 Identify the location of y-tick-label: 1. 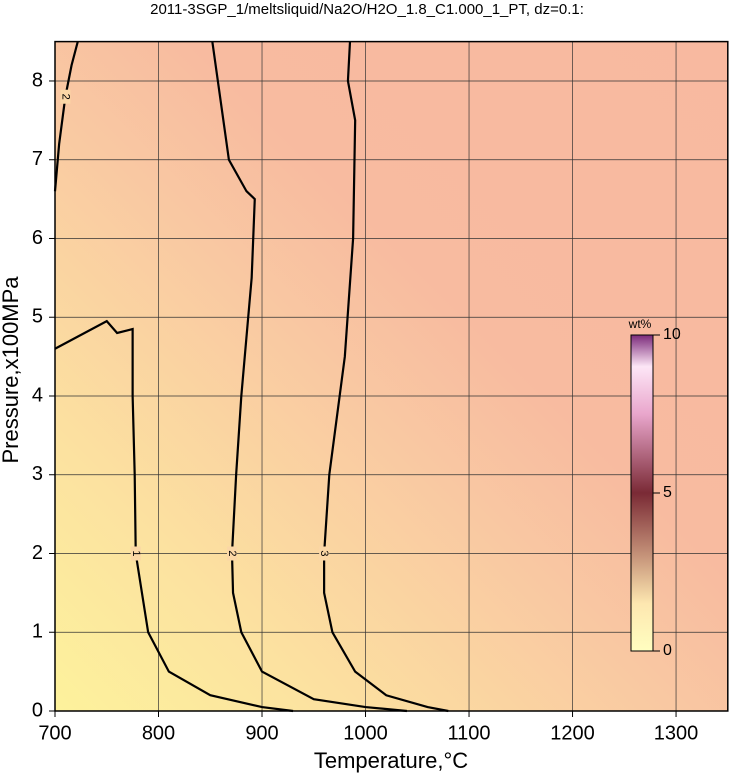
(37, 632).